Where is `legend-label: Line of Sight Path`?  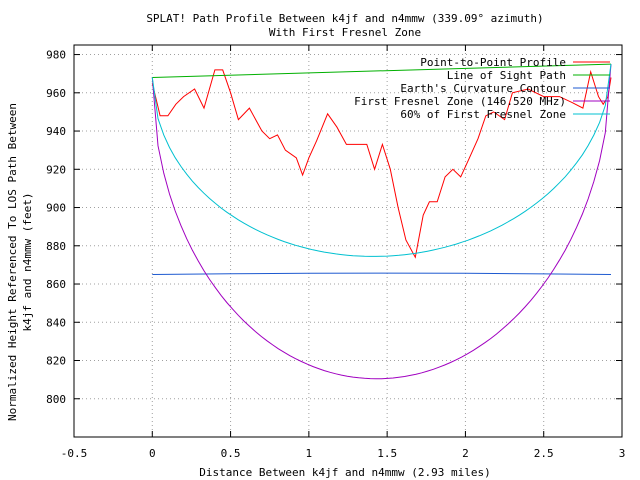 legend-label: Line of Sight Path is located at coordinates (506, 75).